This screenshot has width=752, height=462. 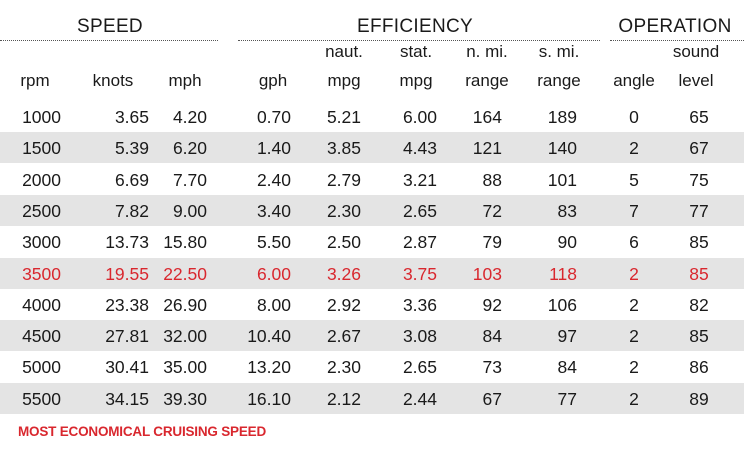 I want to click on header-nmi-range-line2: range, so click(x=487, y=80).